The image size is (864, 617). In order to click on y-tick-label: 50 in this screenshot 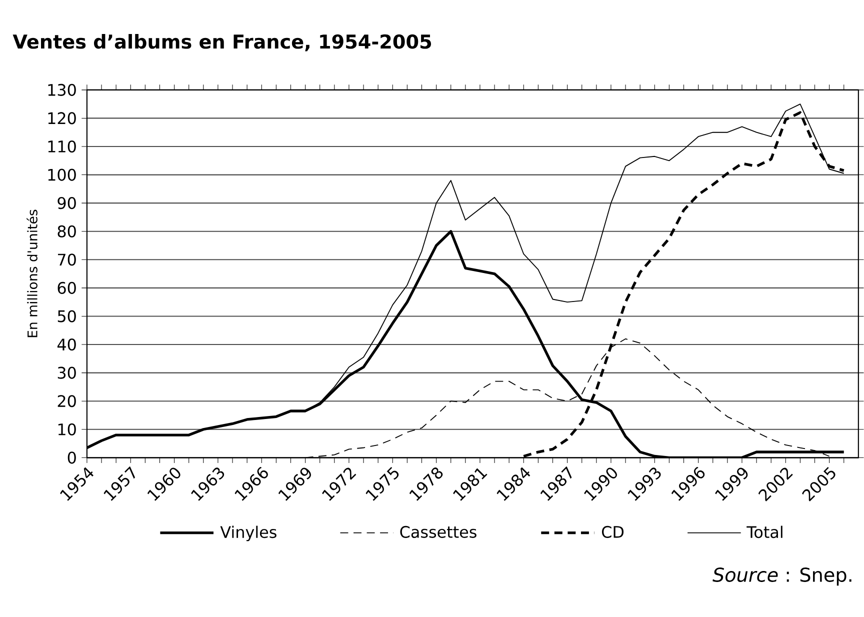, I will do `click(67, 316)`.